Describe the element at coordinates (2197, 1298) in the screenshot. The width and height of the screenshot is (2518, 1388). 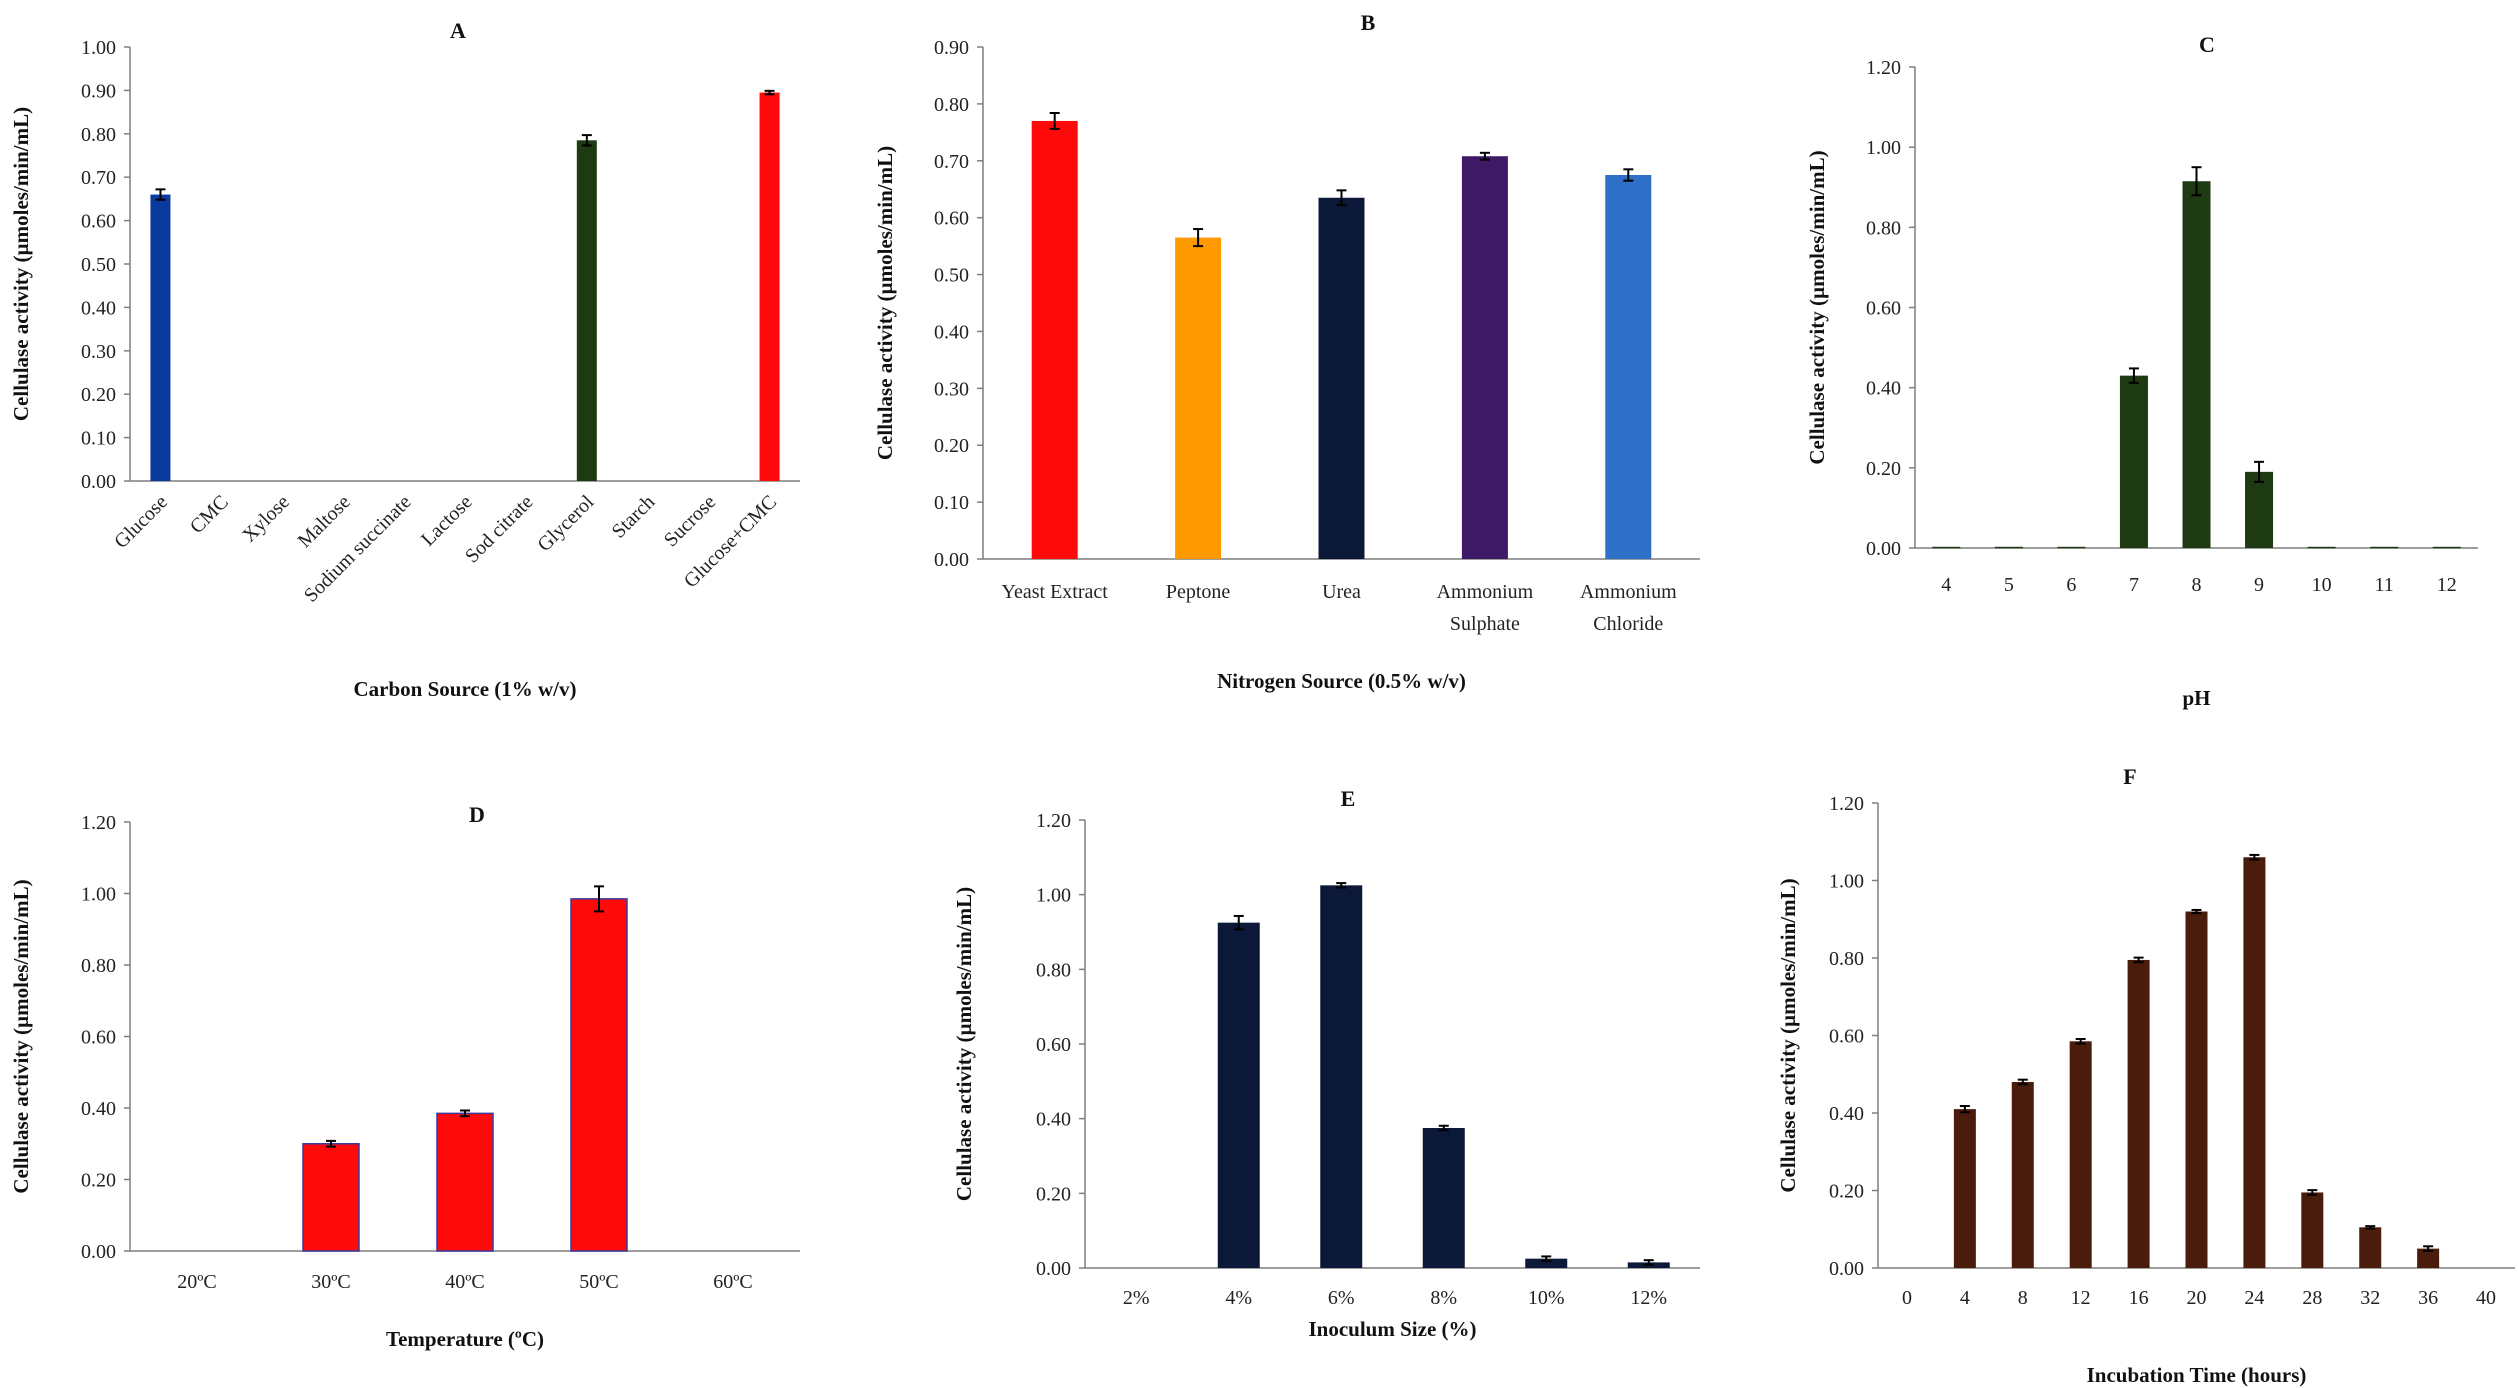
I see `x-tick-label: 20` at that location.